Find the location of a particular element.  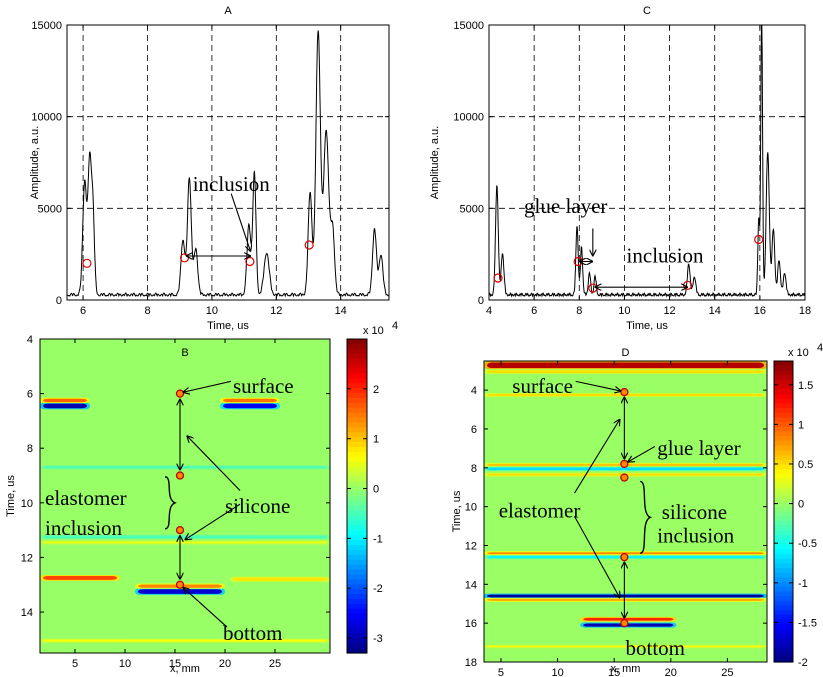

y-tick-label: 8 is located at coordinates (474, 469).